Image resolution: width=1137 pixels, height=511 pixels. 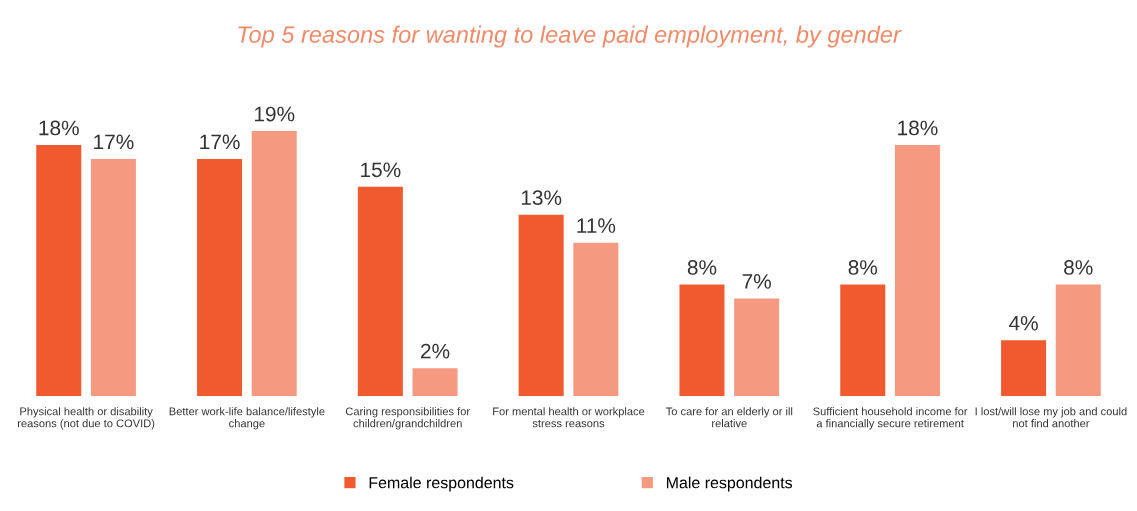 What do you see at coordinates (407, 418) in the screenshot?
I see `x-tick-label: Caring responsibilities for children/grandchildren` at bounding box center [407, 418].